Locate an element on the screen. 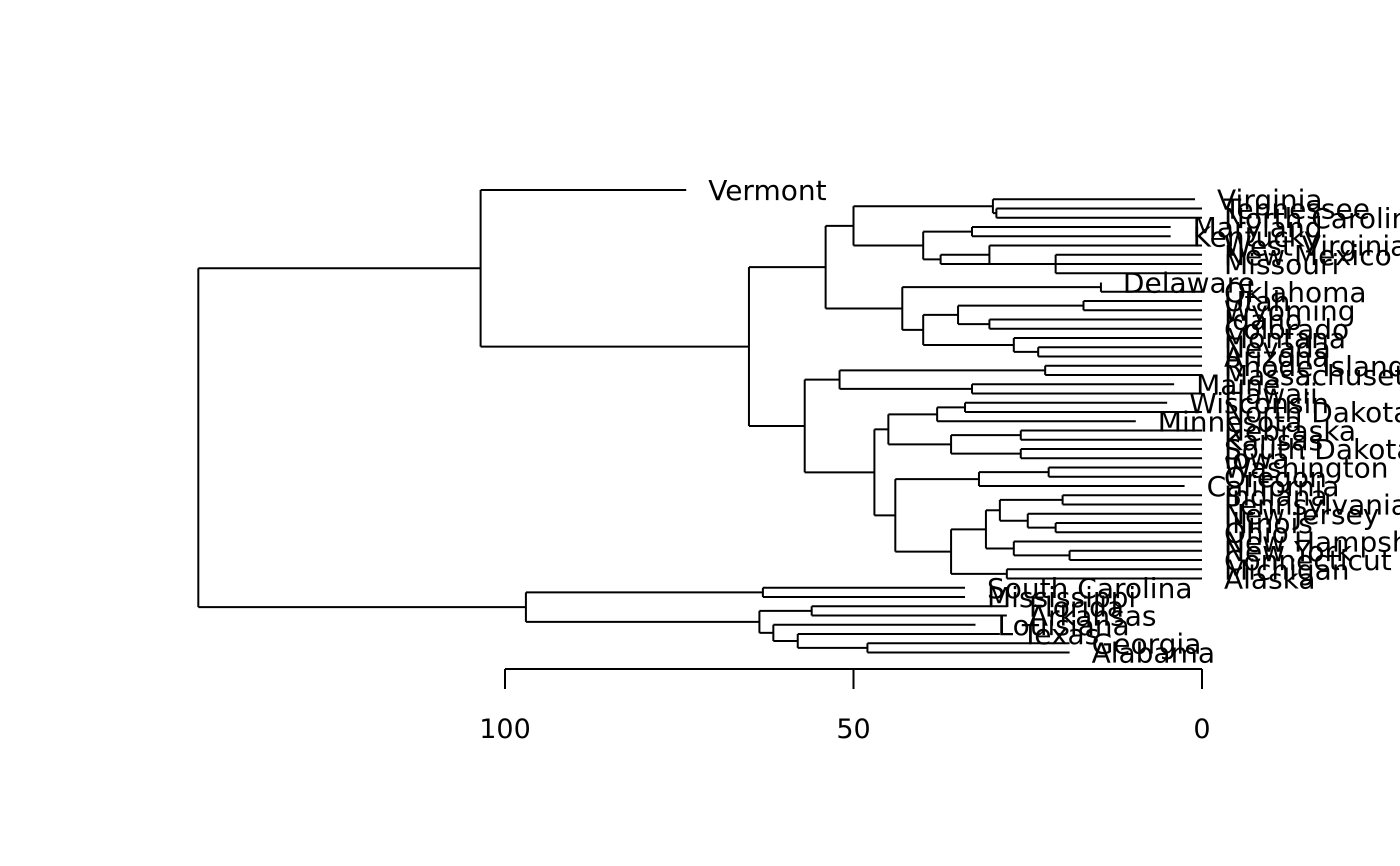  leaf-label: Idaho is located at coordinates (1263, 320).